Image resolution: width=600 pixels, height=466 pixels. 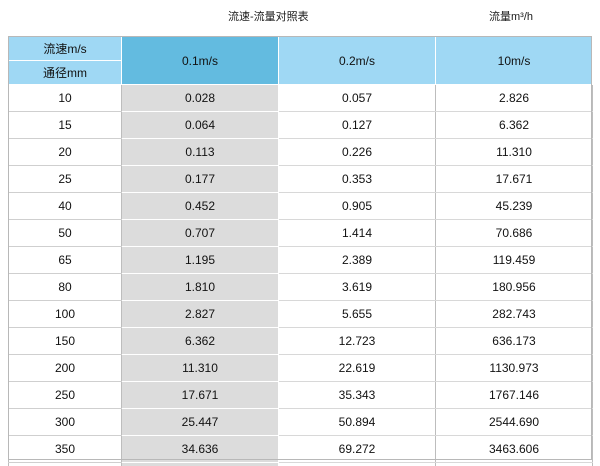 What do you see at coordinates (357, 206) in the screenshot?
I see `cell-flow-1: 0.905` at bounding box center [357, 206].